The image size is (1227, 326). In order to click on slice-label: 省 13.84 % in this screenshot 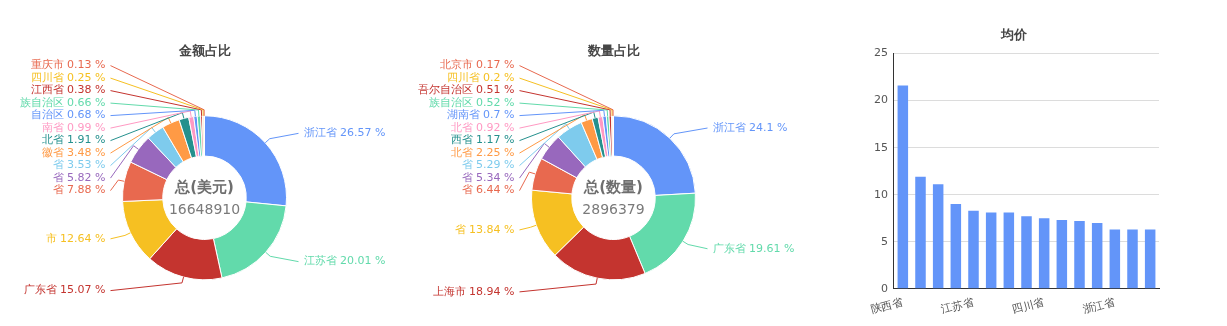, I will do `click(484, 229)`.